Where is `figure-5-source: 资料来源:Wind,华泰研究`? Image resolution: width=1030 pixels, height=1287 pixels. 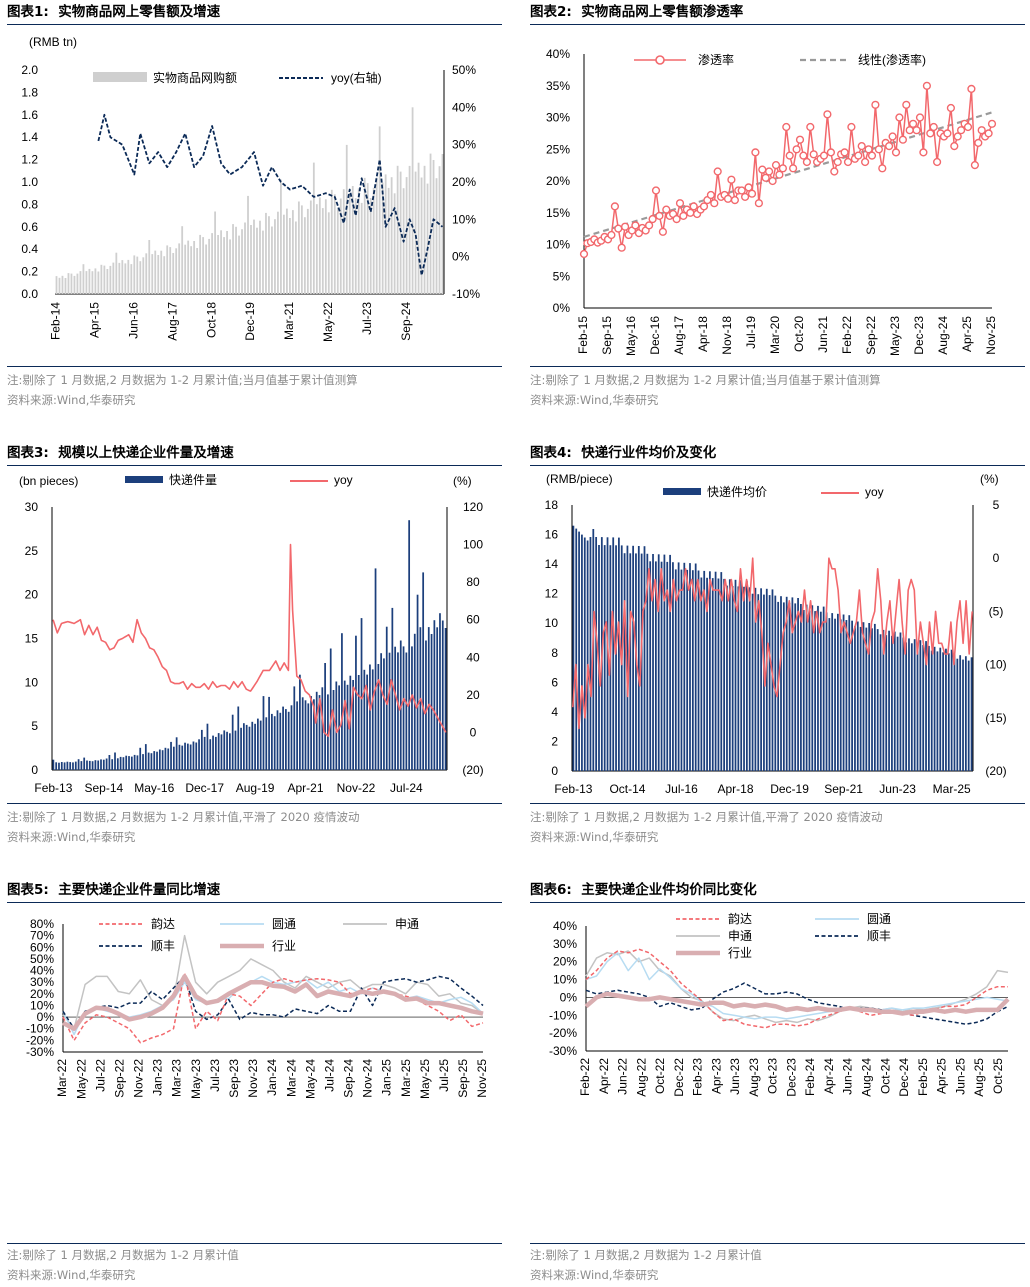
figure-5-source: 资料来源:Wind,华泰研究 is located at coordinates (71, 1275).